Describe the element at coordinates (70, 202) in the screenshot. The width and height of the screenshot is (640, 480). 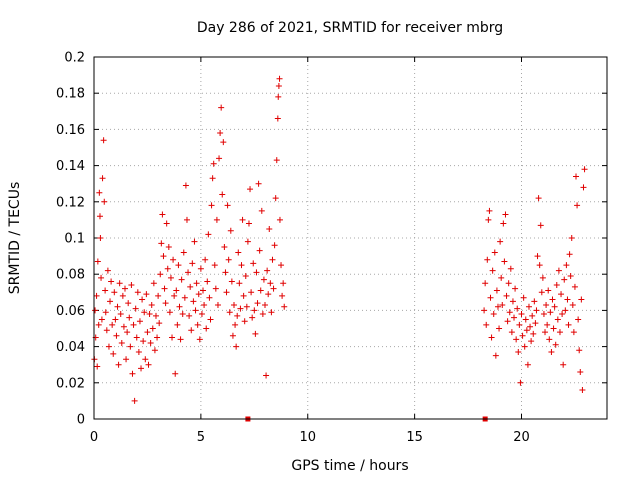
I see `y-tick-label: 0.12` at that location.